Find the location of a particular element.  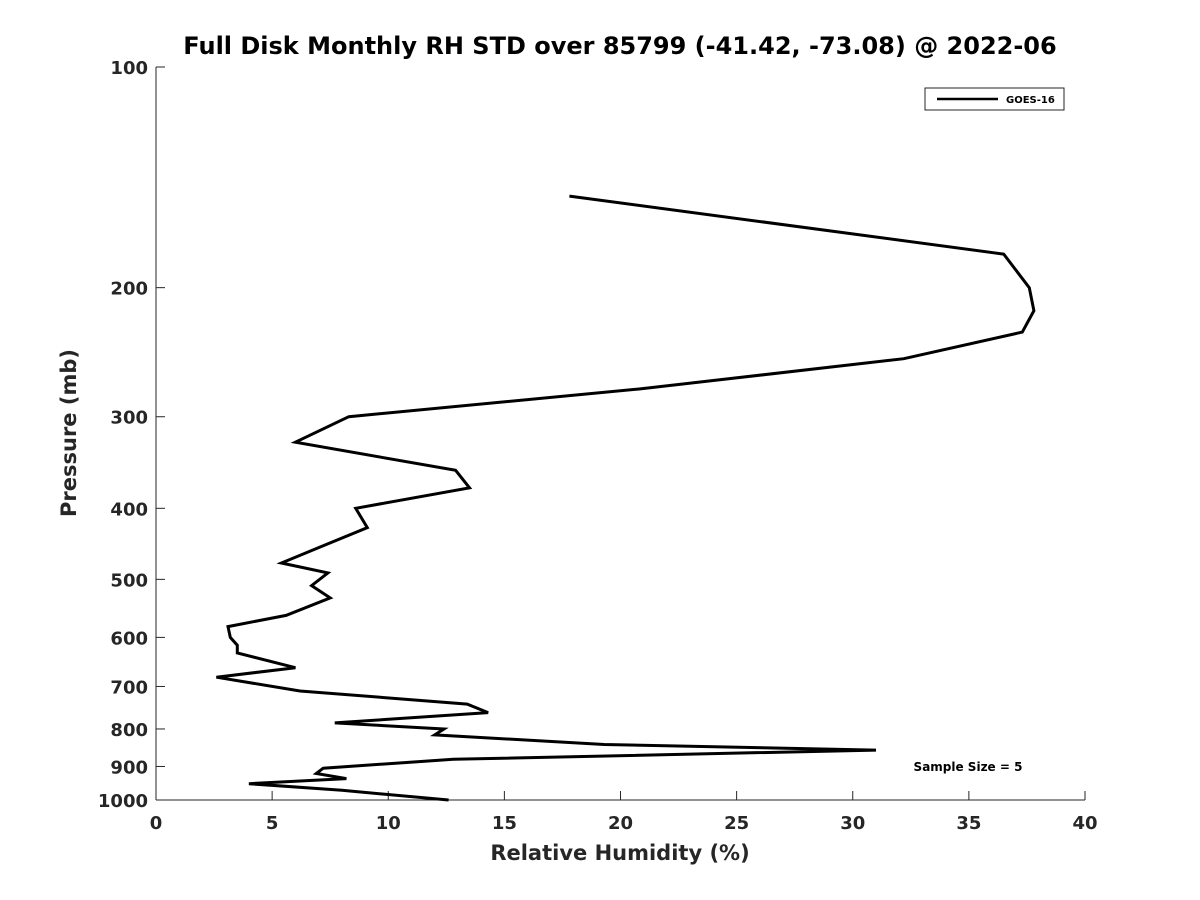

x-tick-label: 25 is located at coordinates (736, 823).